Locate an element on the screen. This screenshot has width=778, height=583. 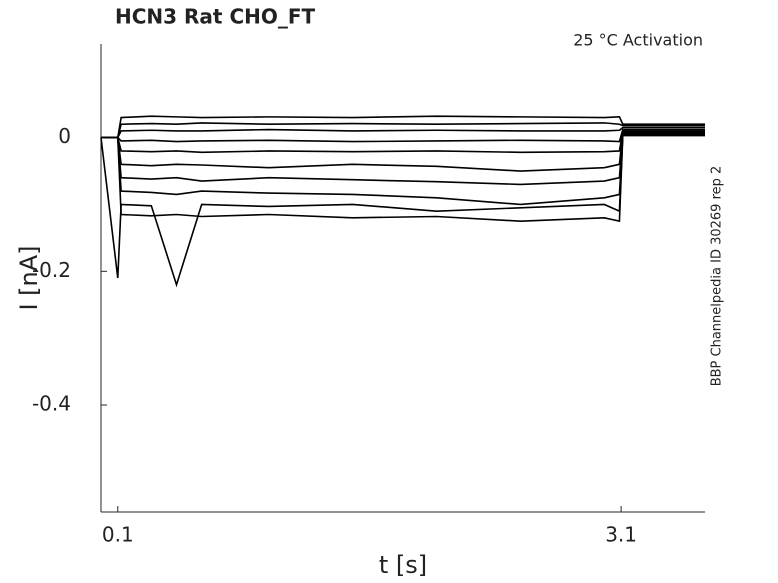
y-tick-label: -0.4 is located at coordinates (51, 404).